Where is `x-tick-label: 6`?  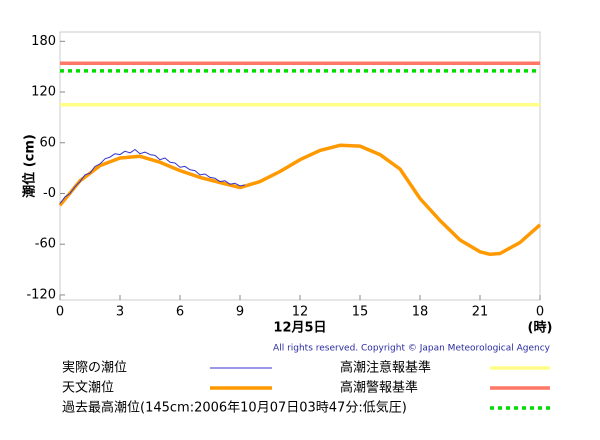 x-tick-label: 6 is located at coordinates (180, 312).